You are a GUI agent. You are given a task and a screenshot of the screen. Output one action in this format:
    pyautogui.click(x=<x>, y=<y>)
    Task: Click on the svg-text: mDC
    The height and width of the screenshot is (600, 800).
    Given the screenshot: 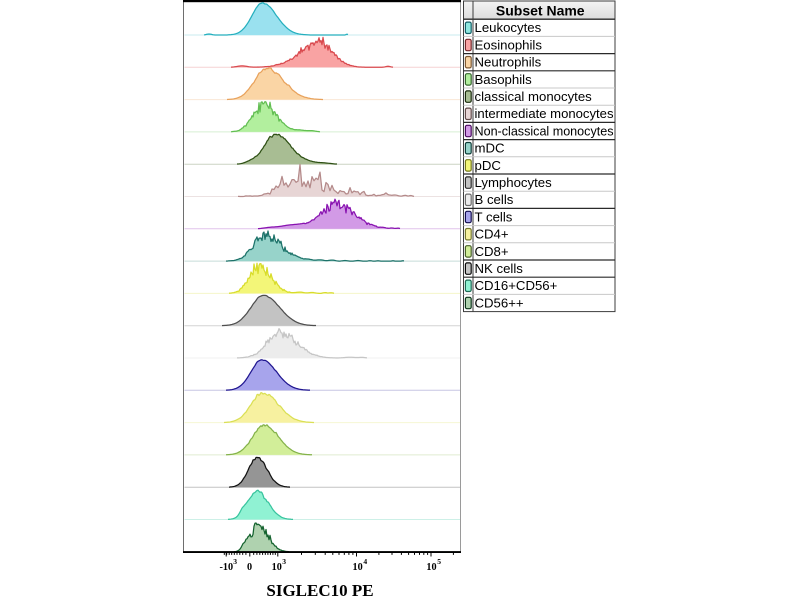 What is the action you would take?
    pyautogui.click(x=490, y=148)
    